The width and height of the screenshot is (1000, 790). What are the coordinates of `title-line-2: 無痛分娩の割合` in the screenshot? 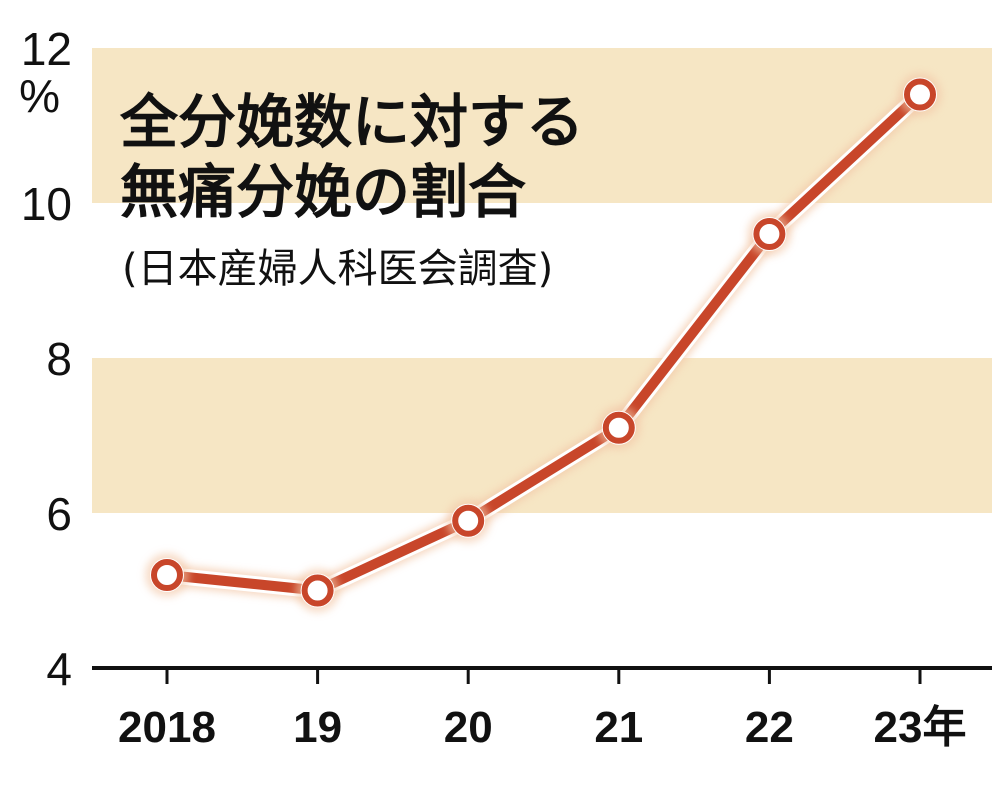 It's located at (323, 192).